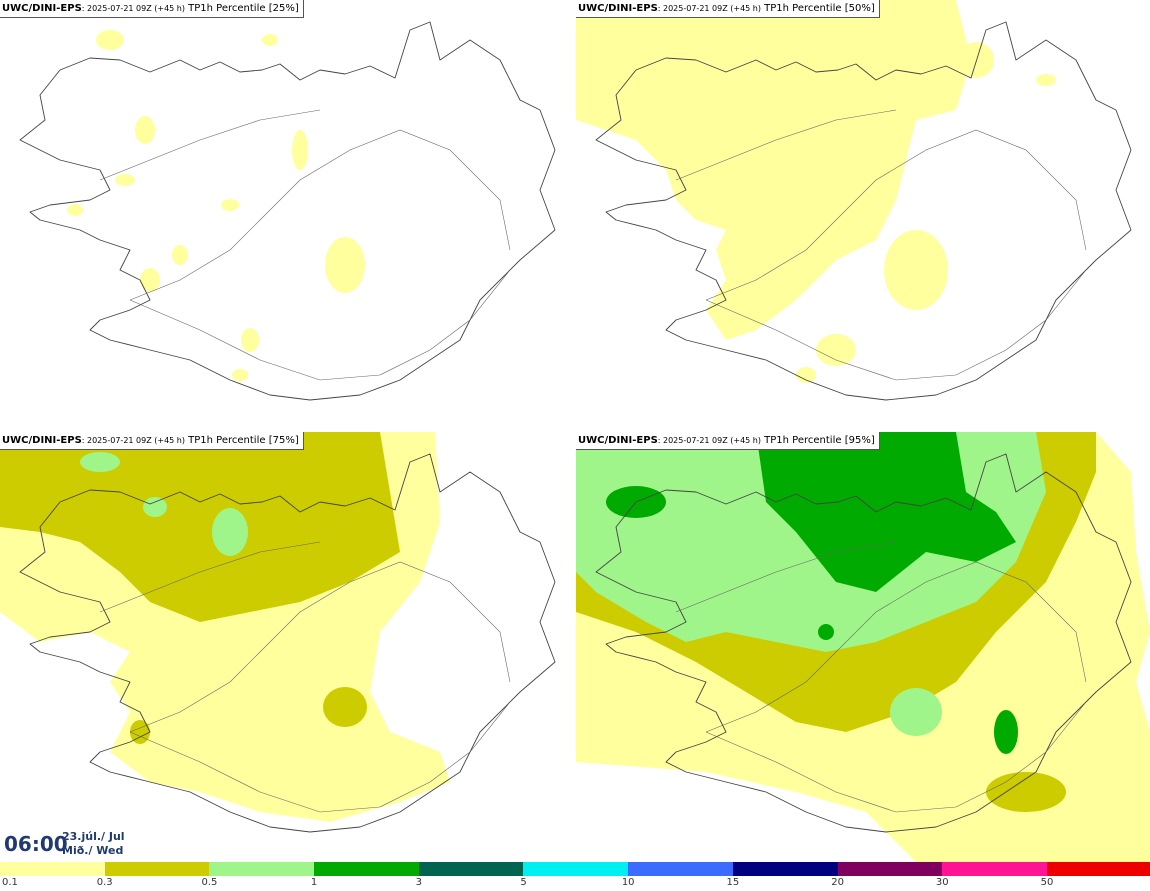 Image resolution: width=1150 pixels, height=891 pixels. Describe the element at coordinates (241, 440) in the screenshot. I see `parameter-label: TP1h Percentile [75%]` at that location.